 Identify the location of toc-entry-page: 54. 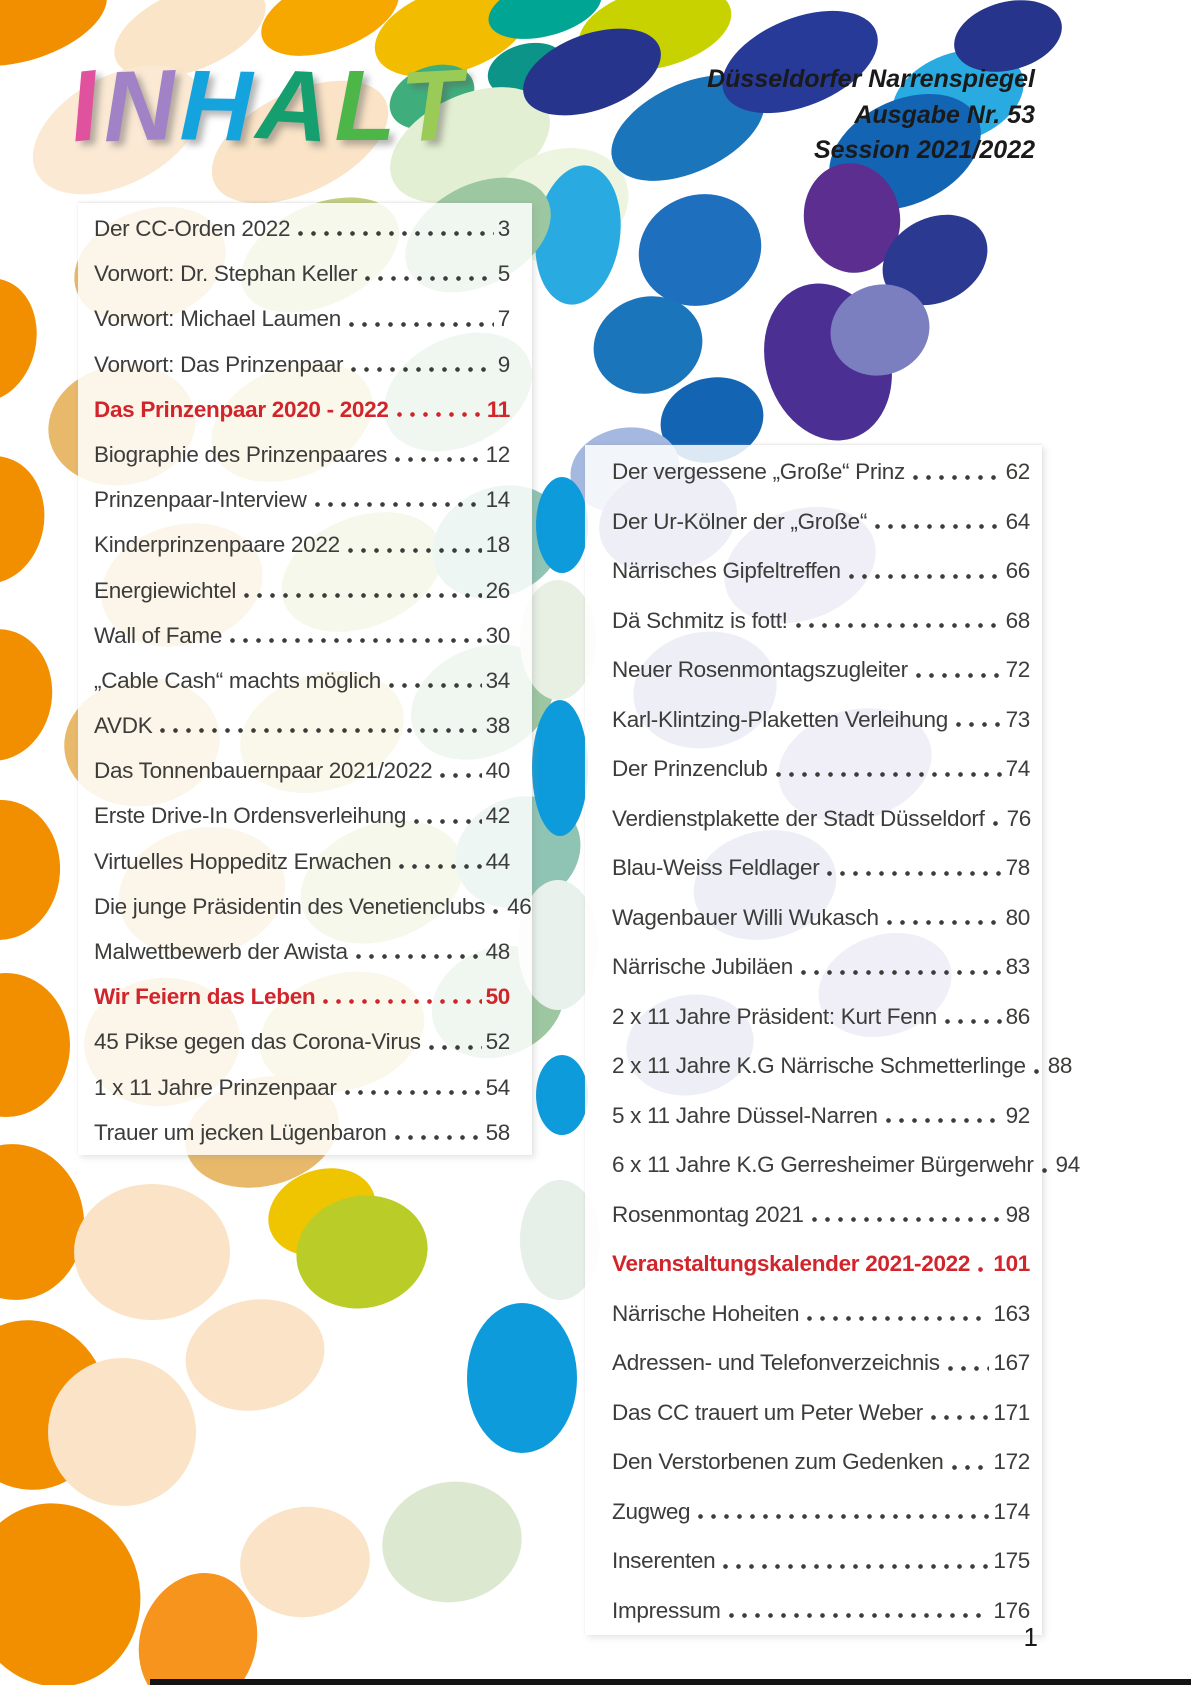
(498, 1087).